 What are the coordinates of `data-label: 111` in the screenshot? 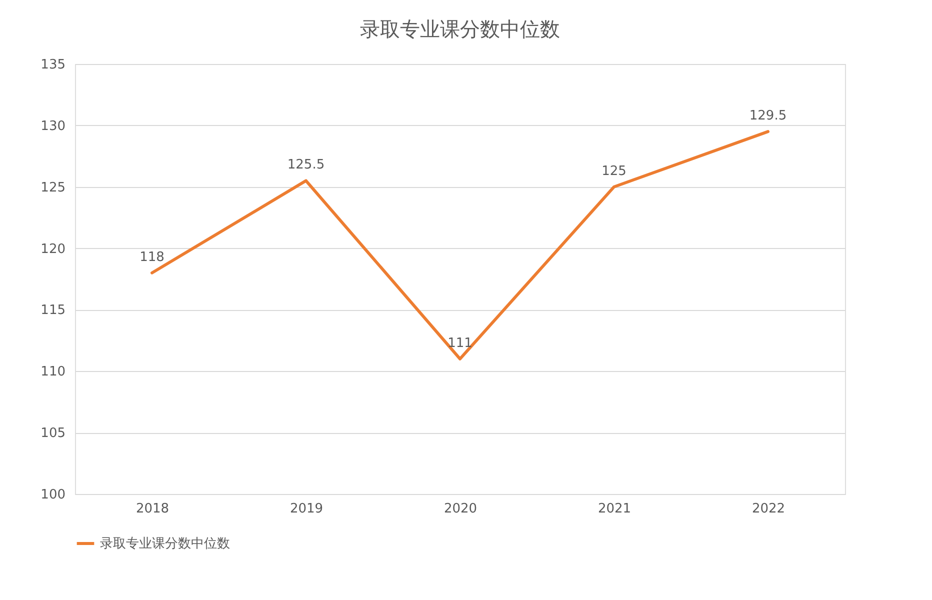 It's located at (460, 343).